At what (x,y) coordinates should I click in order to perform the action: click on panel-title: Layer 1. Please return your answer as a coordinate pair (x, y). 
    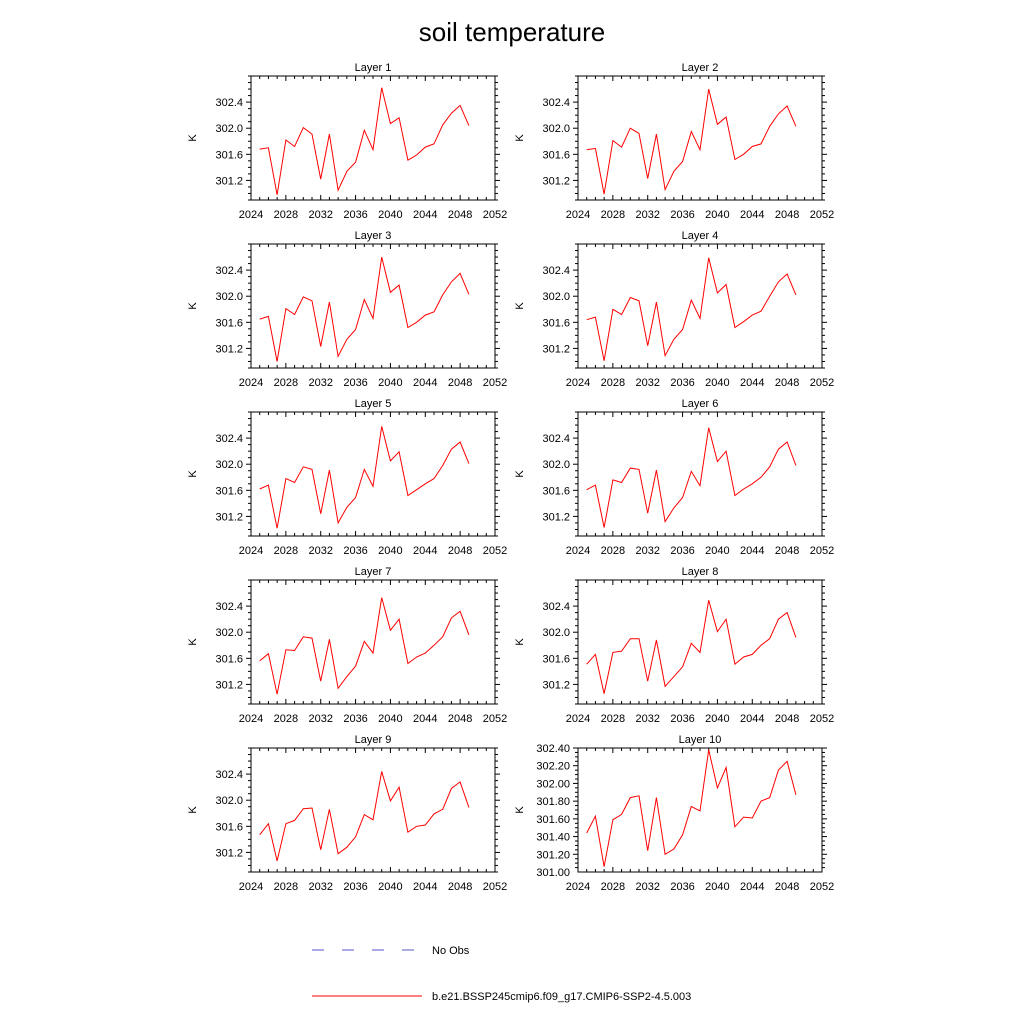
    Looking at the image, I should click on (373, 68).